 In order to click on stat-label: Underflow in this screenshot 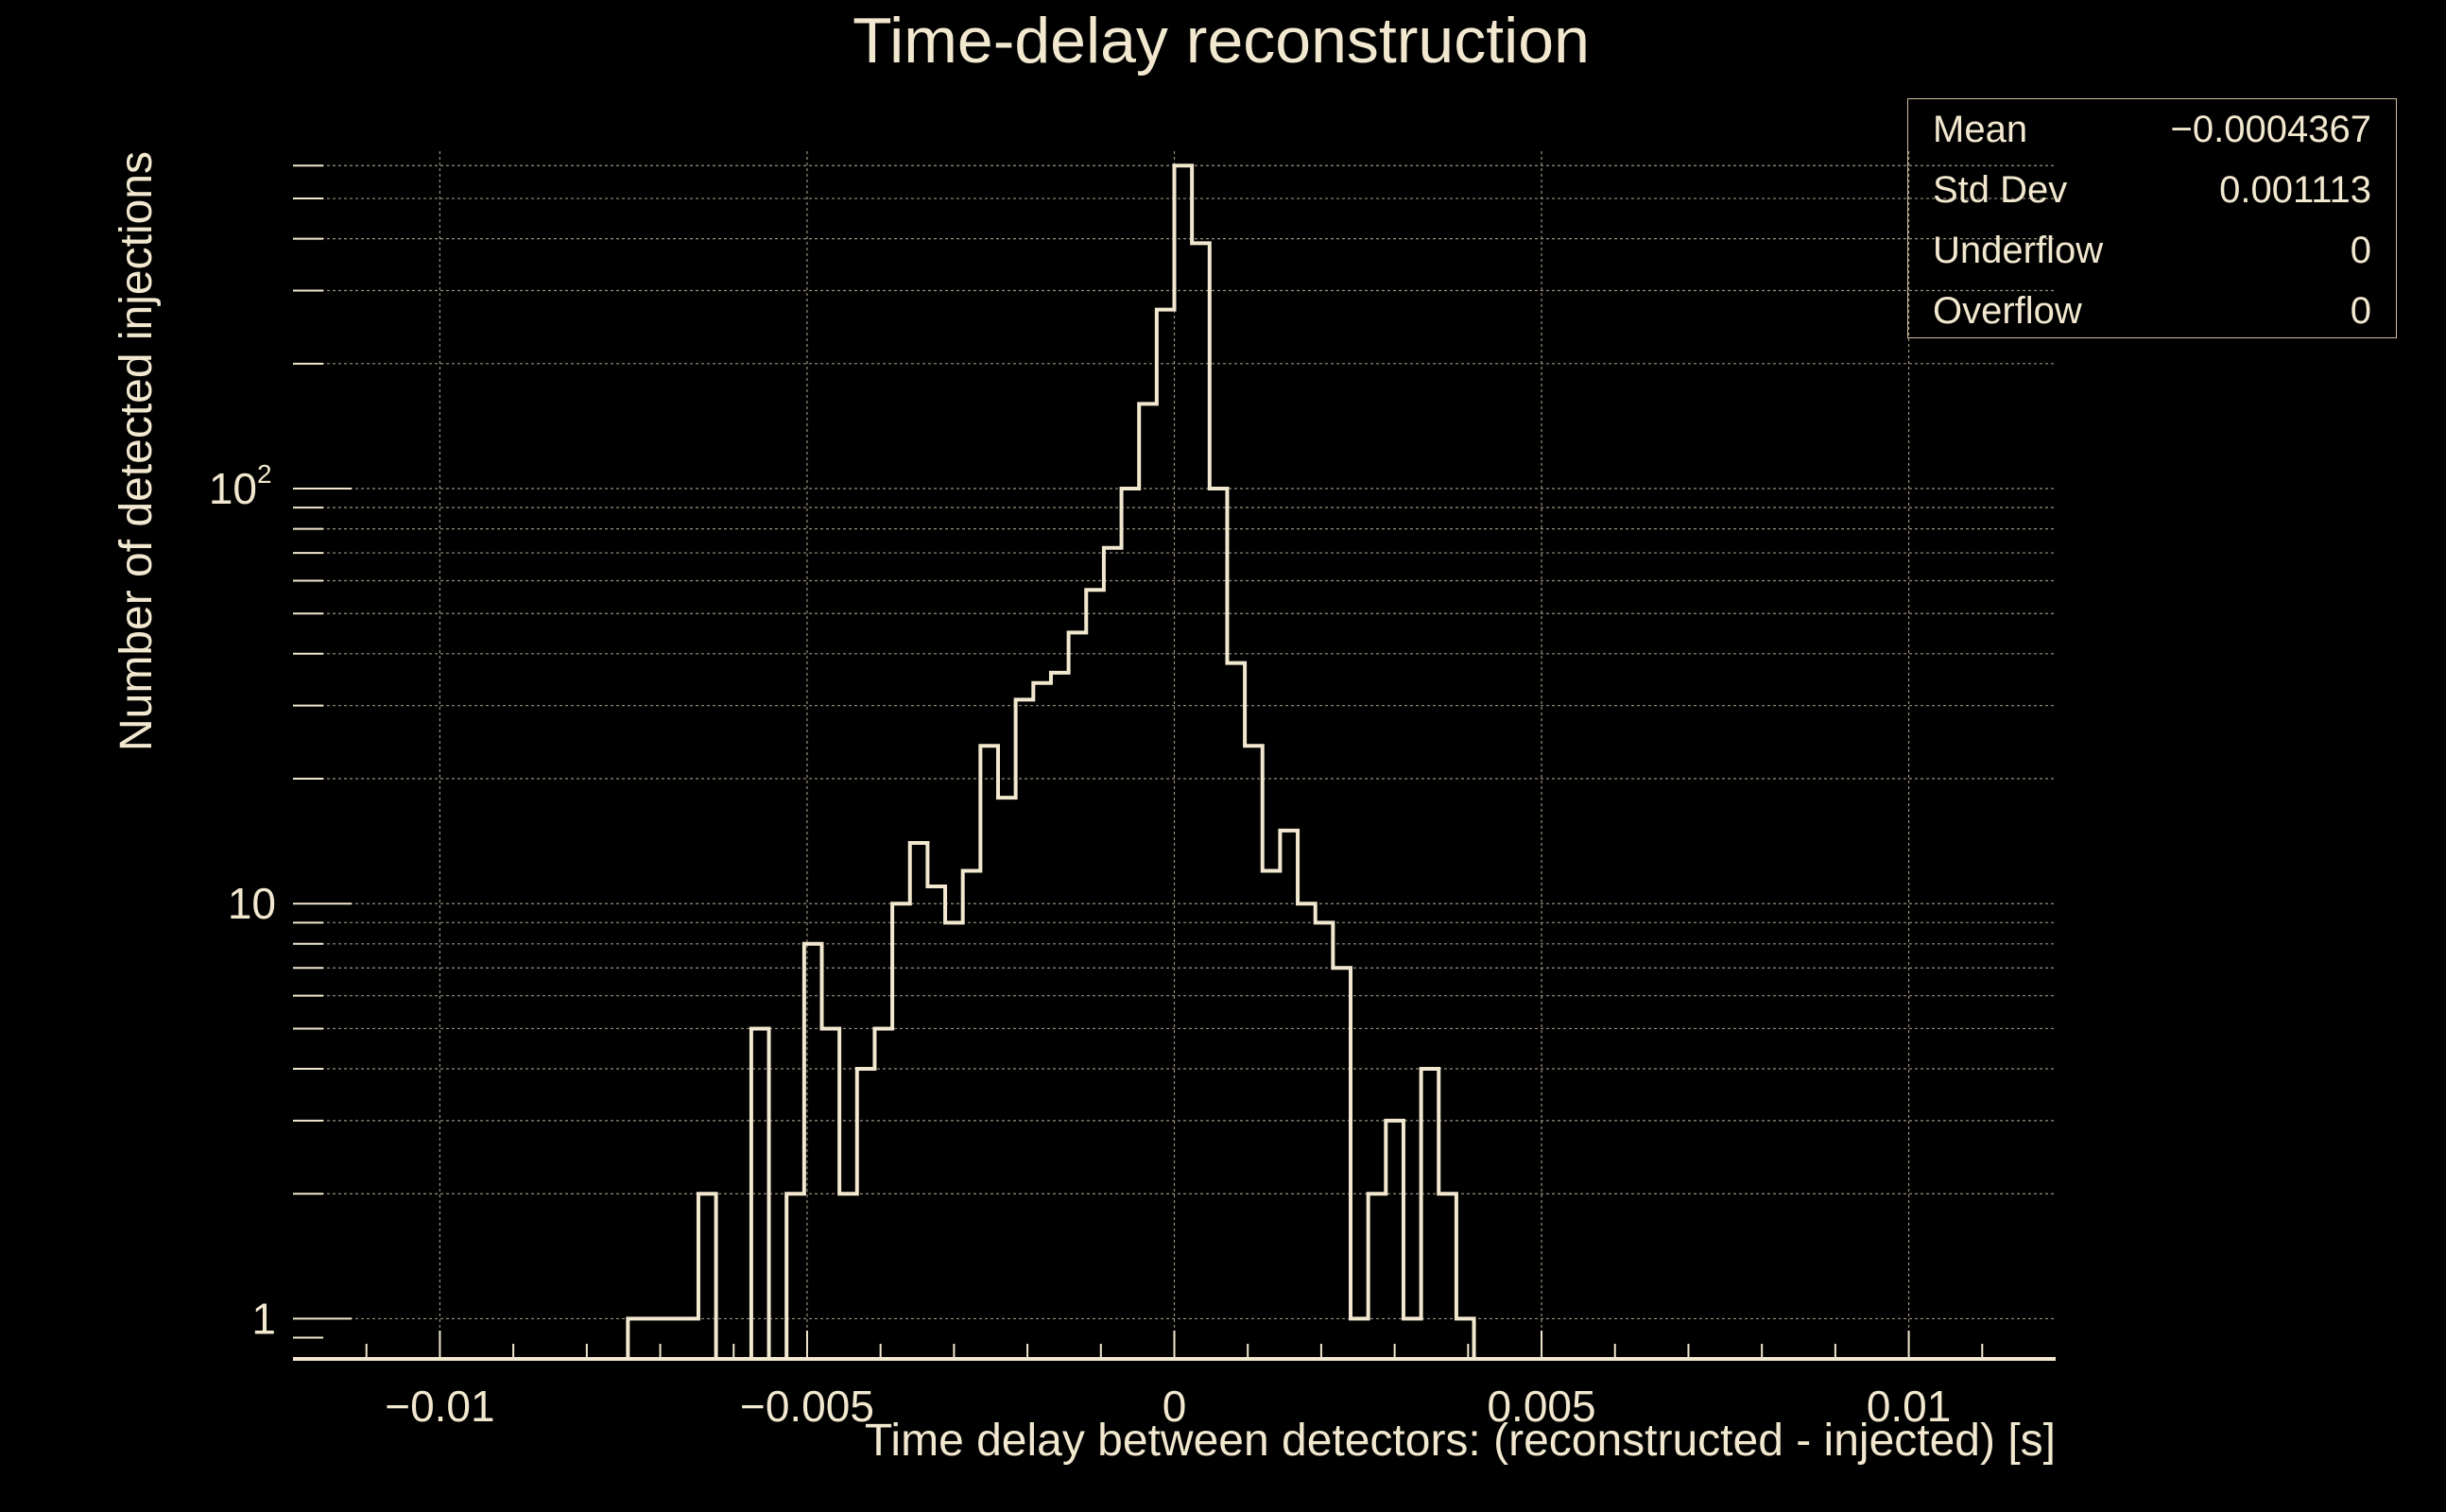, I will do `click(2019, 250)`.